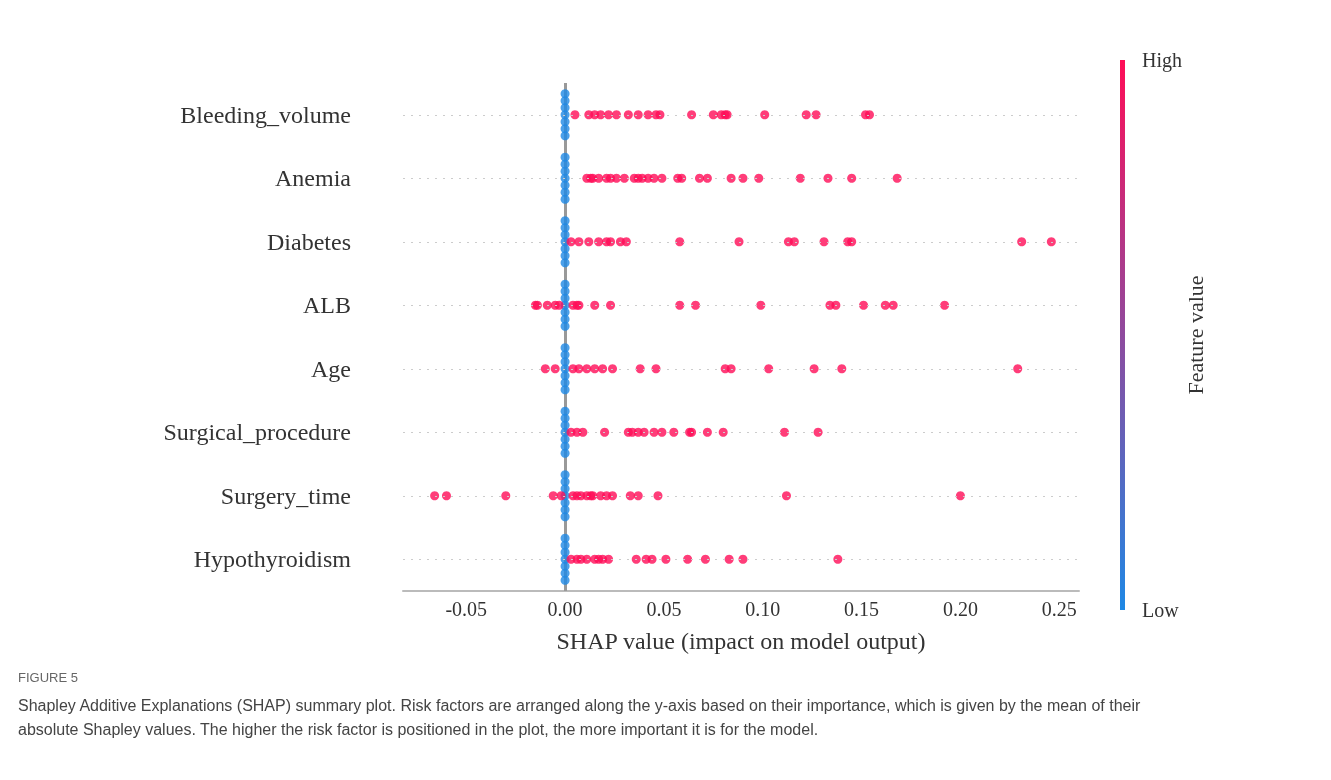 The image size is (1331, 780). What do you see at coordinates (1059, 609) in the screenshot?
I see `x-tick-label: 0.25` at bounding box center [1059, 609].